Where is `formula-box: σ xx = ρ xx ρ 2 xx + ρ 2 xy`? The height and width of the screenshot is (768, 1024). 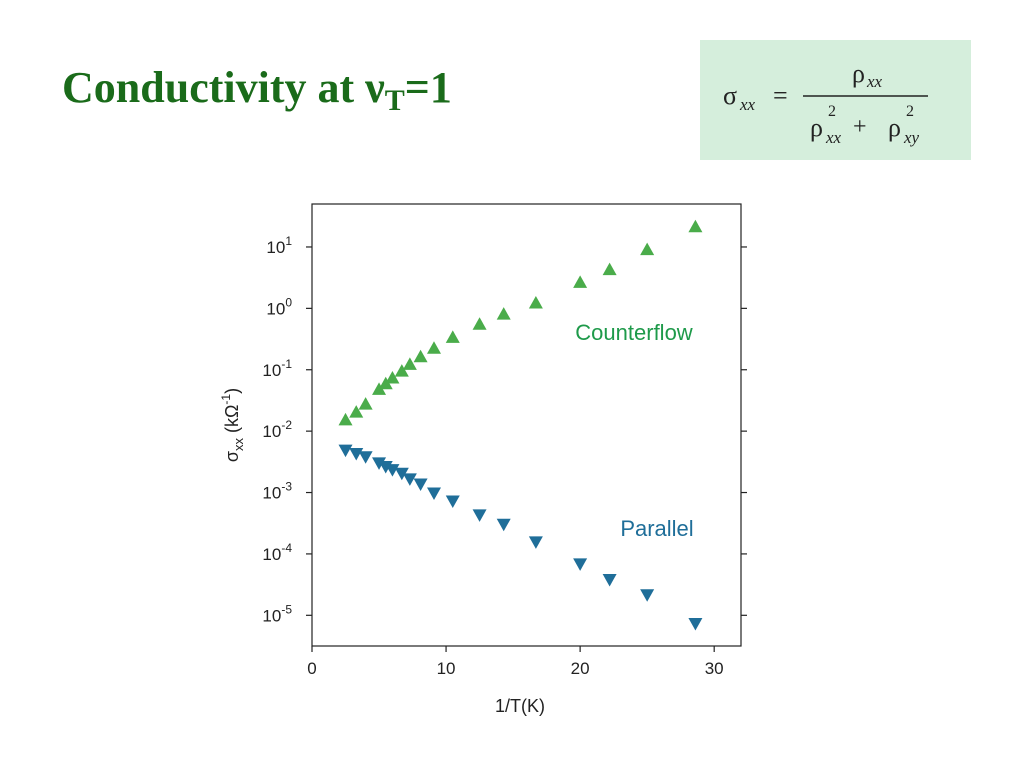 formula-box: σ xx = ρ xx ρ 2 xx + ρ 2 xy is located at coordinates (835, 100).